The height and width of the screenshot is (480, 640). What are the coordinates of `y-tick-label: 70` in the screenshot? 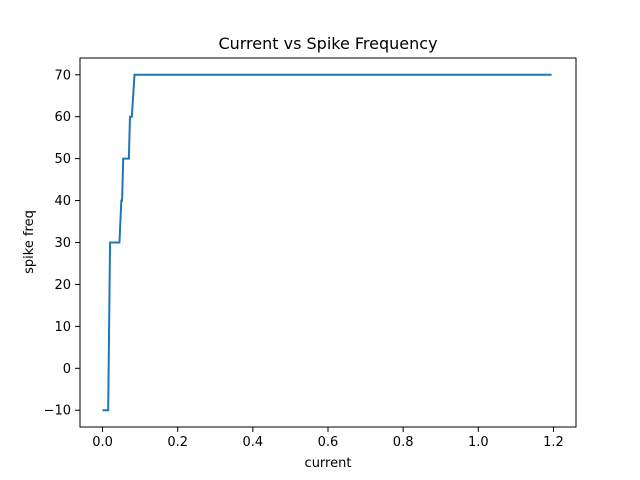 It's located at (62, 75).